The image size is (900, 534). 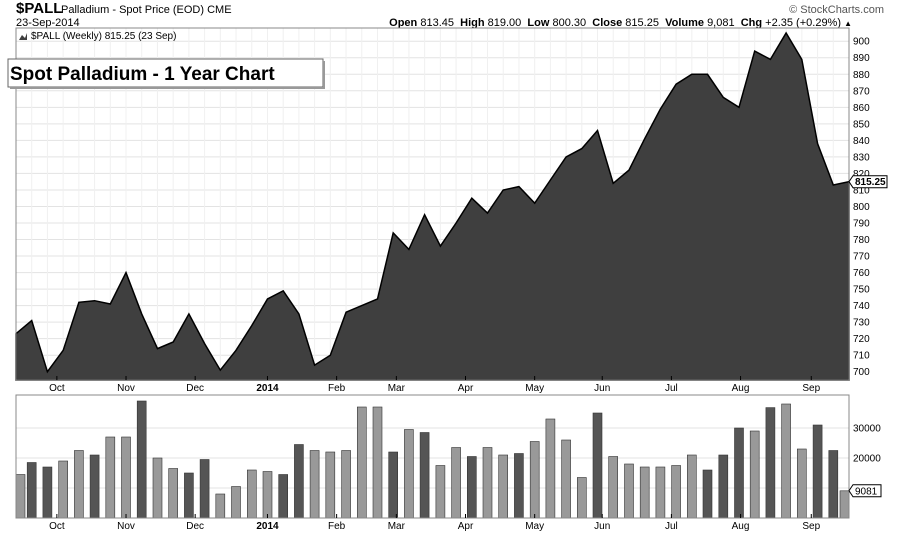 What do you see at coordinates (848, 23) in the screenshot?
I see `up-arrow-icon: ▲` at bounding box center [848, 23].